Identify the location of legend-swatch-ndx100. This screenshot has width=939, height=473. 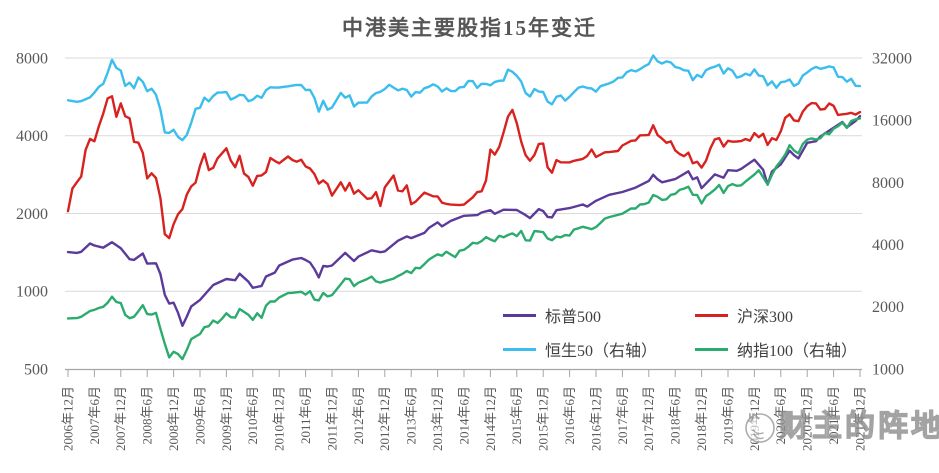
(711, 349).